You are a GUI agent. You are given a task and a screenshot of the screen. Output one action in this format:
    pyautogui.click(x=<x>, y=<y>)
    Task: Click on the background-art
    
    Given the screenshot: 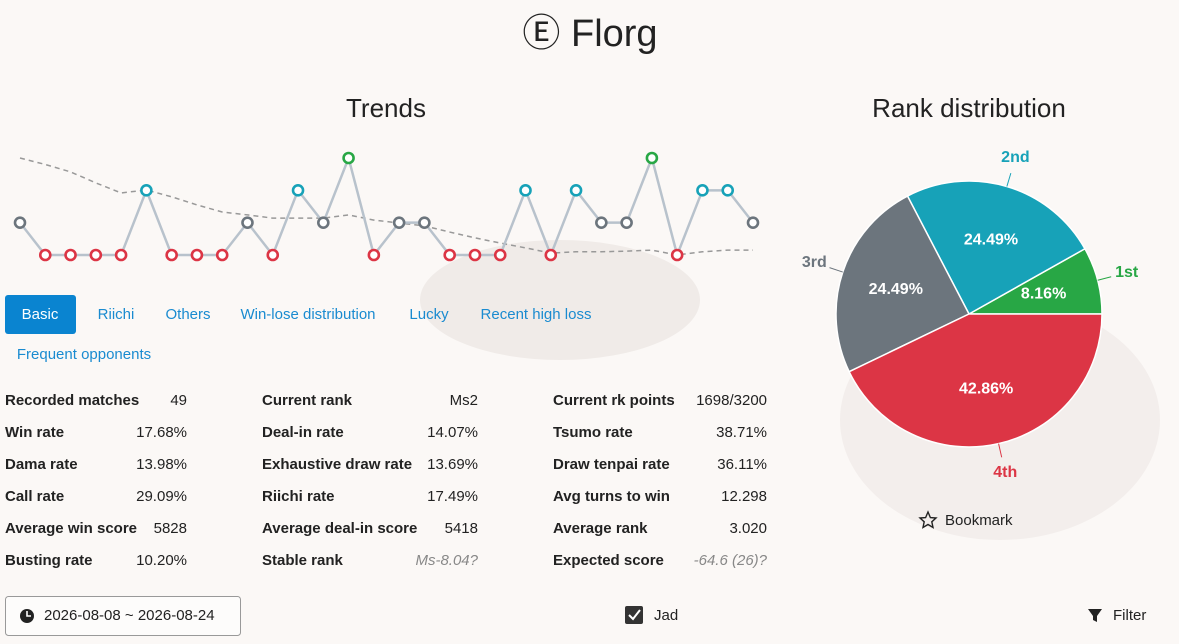 What is the action you would take?
    pyautogui.click(x=560, y=300)
    